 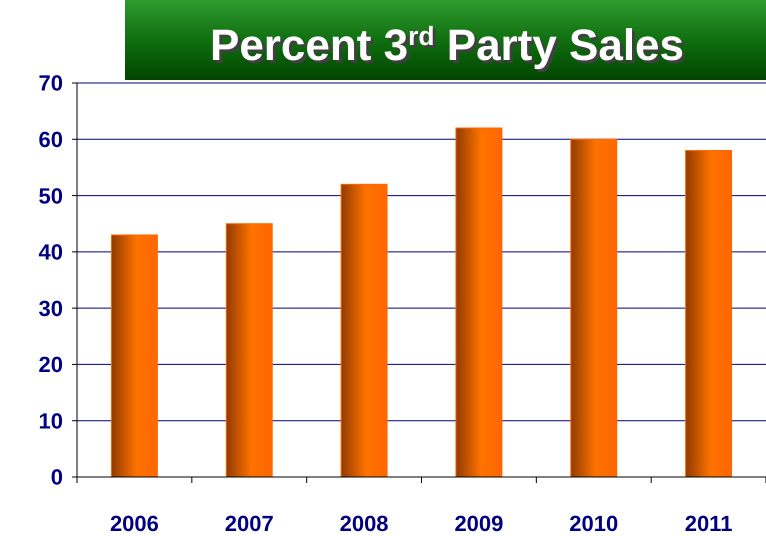 What do you see at coordinates (479, 523) in the screenshot?
I see `x-tick-label: 2009` at bounding box center [479, 523].